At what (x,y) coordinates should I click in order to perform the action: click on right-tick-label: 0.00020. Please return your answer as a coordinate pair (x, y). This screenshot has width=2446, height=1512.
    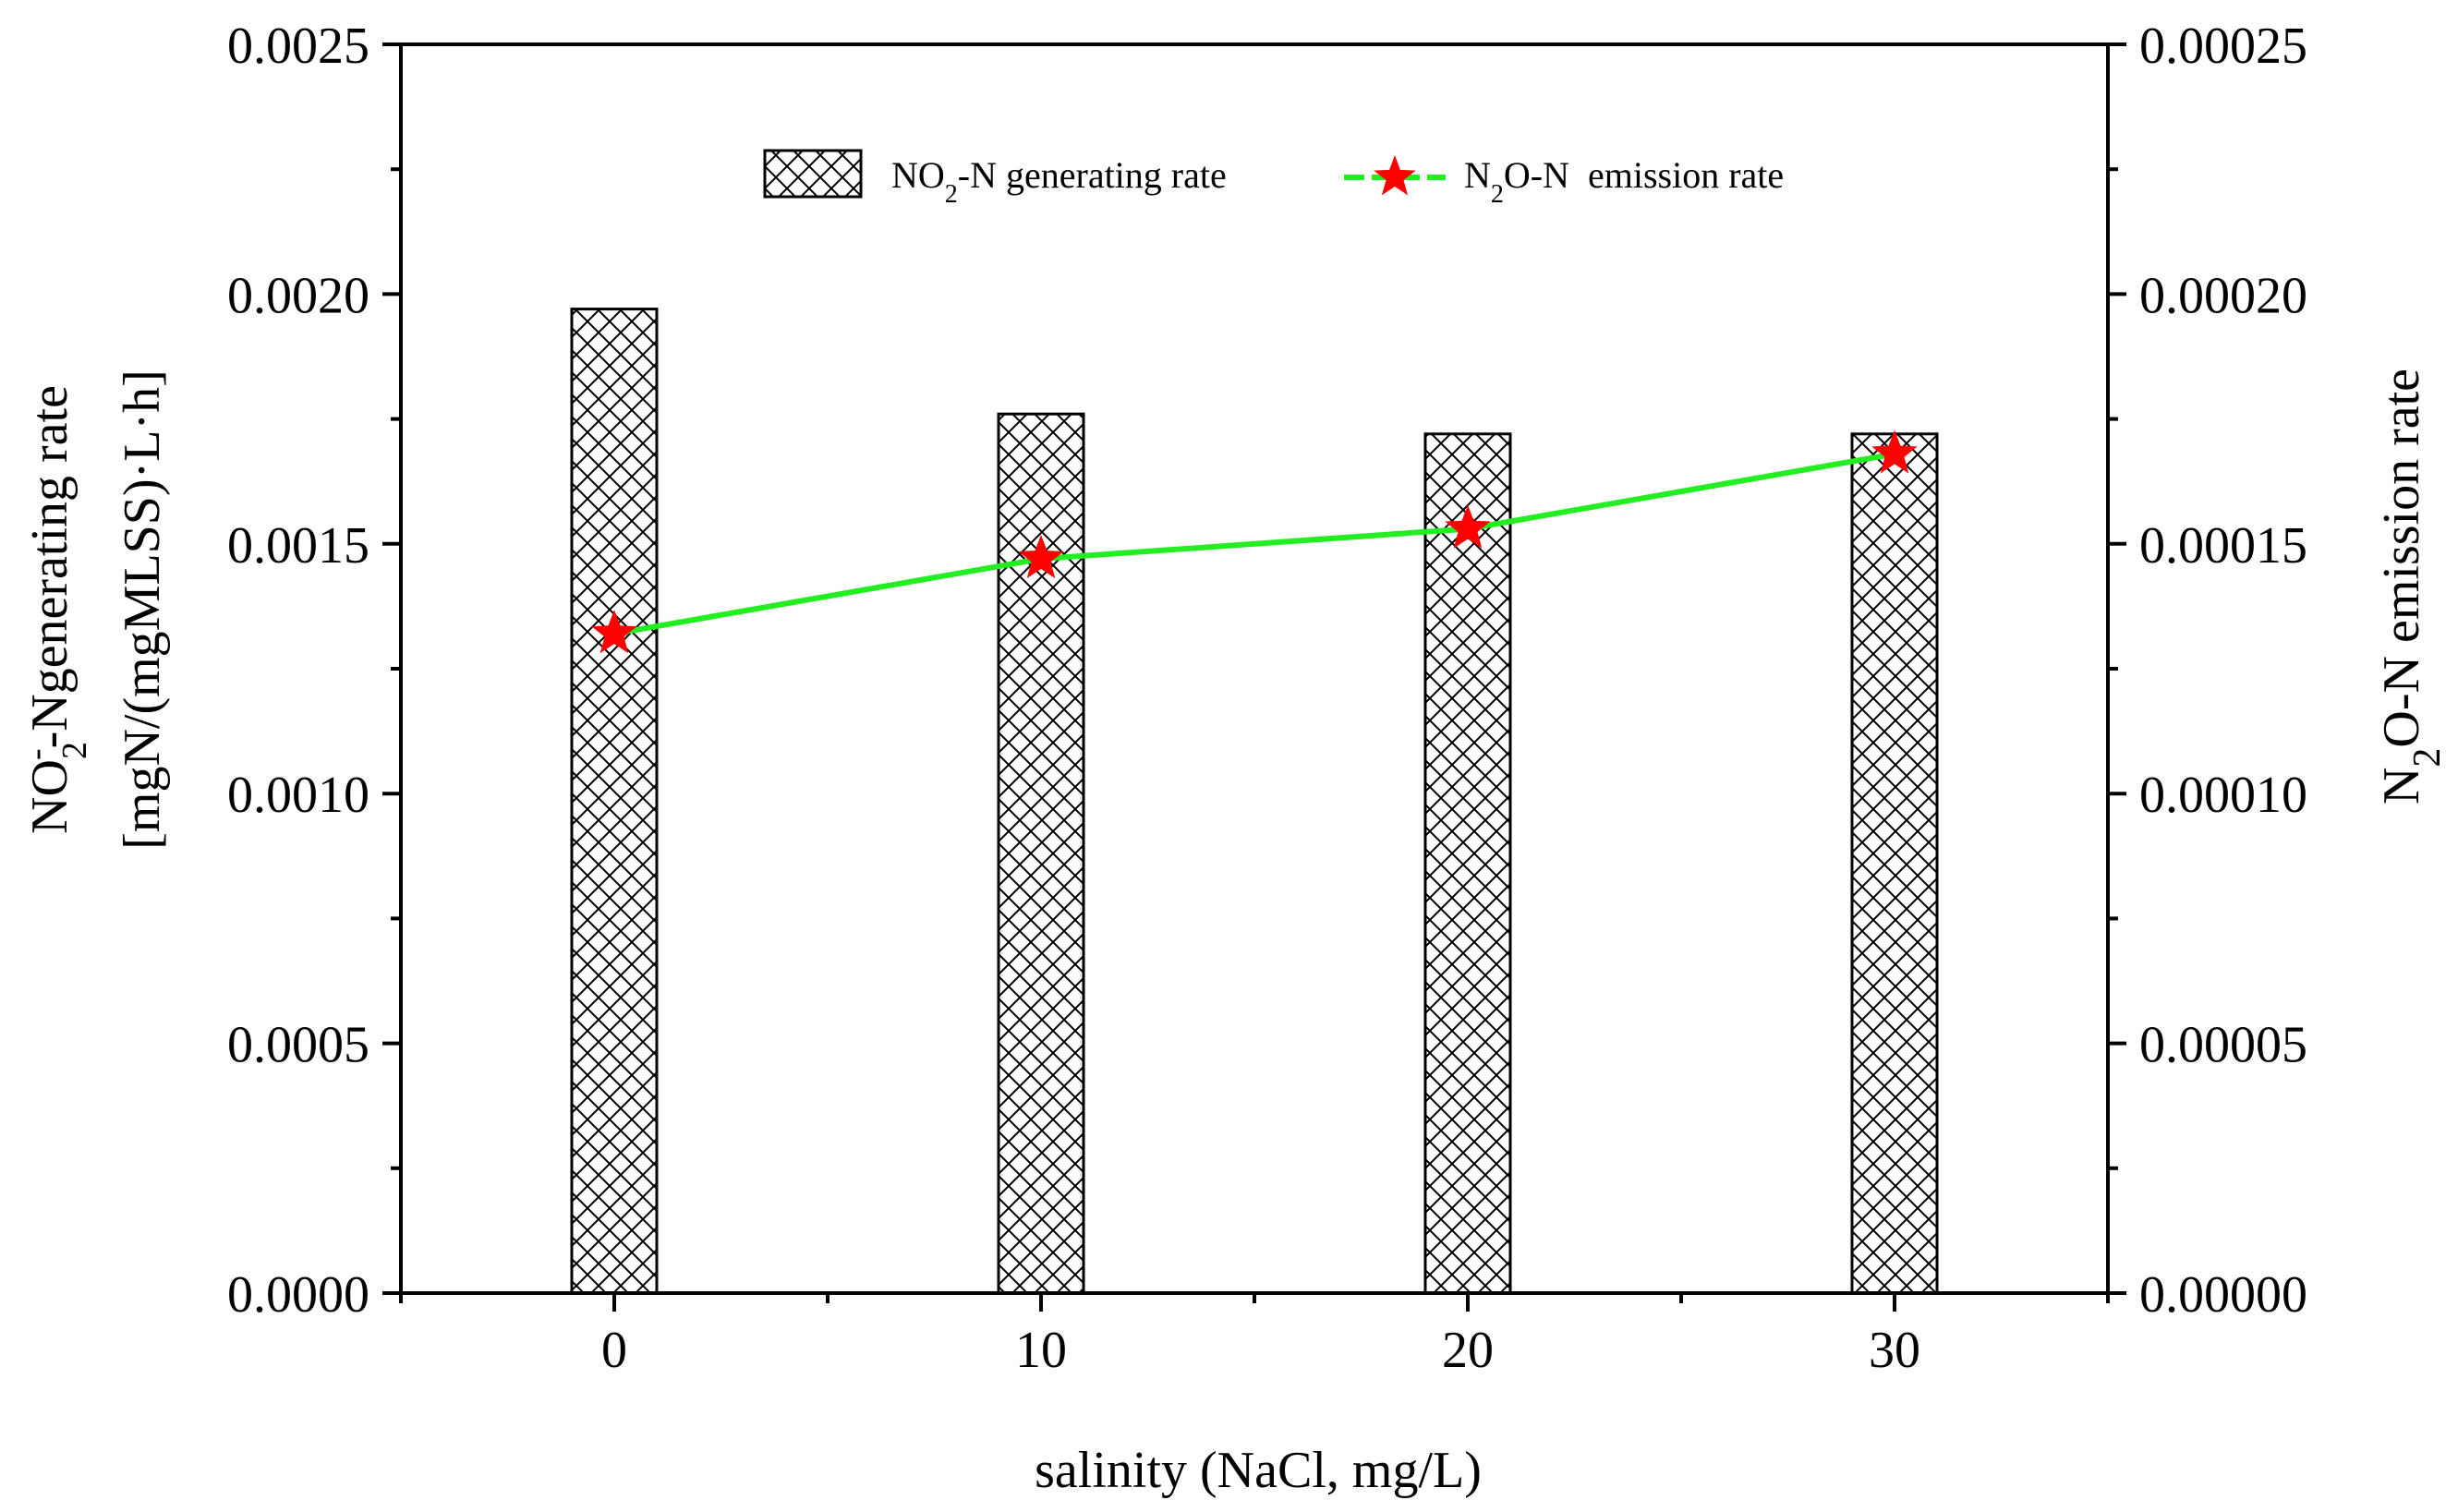
    Looking at the image, I should click on (2223, 295).